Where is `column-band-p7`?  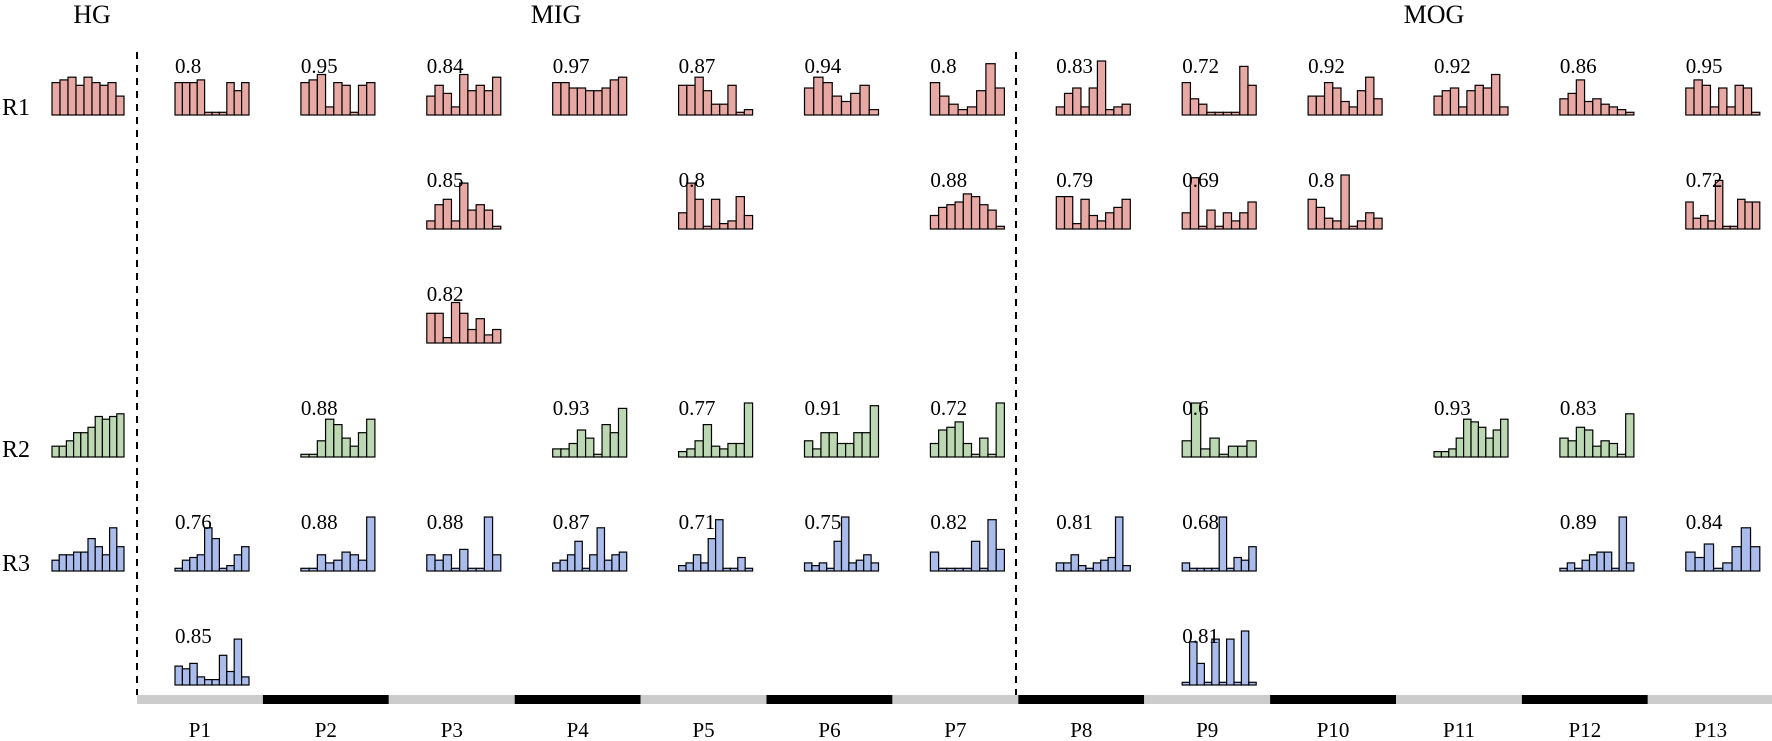 column-band-p7 is located at coordinates (955, 699).